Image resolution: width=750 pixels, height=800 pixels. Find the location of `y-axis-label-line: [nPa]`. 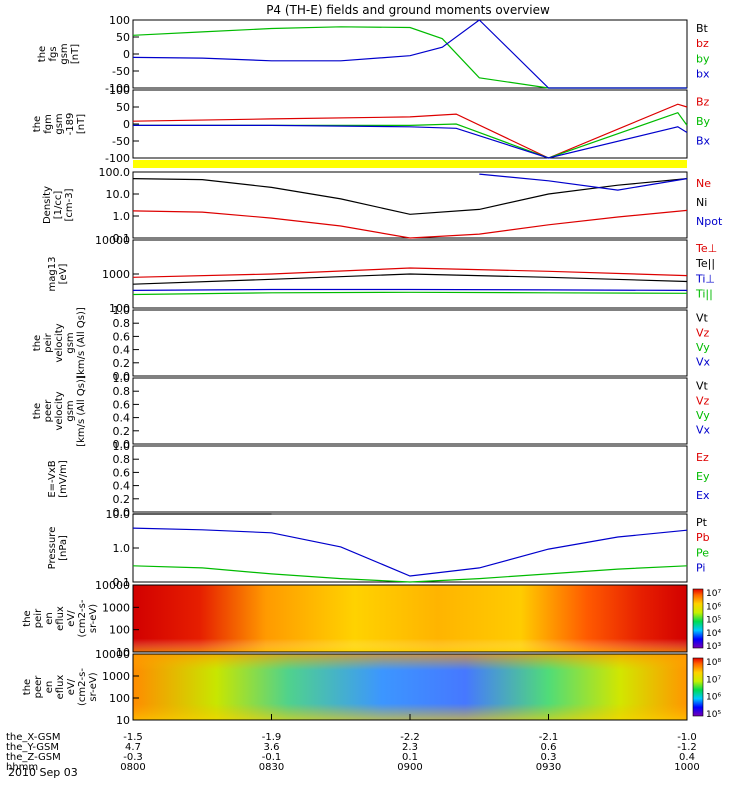

y-axis-label-line: [nPa] is located at coordinates (63, 548).